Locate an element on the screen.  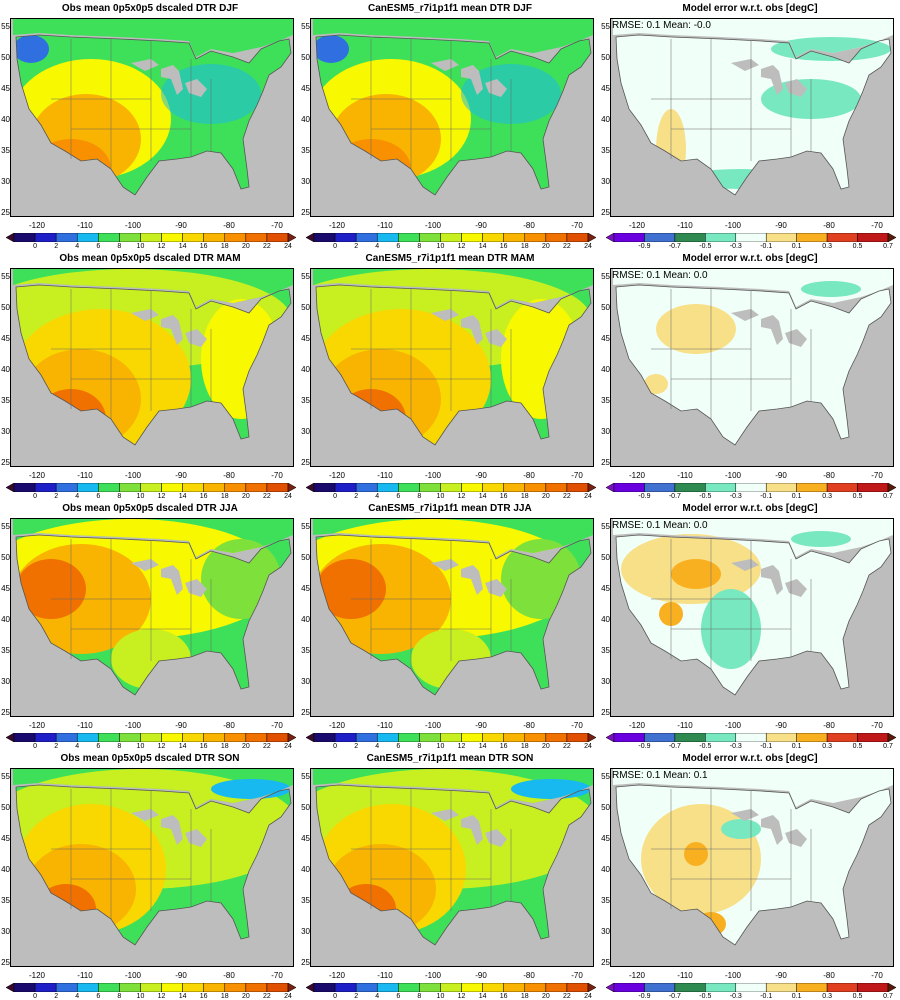
map-frame: RMSE: 0.1 Mean: 0.0 is located at coordinates (752, 617).